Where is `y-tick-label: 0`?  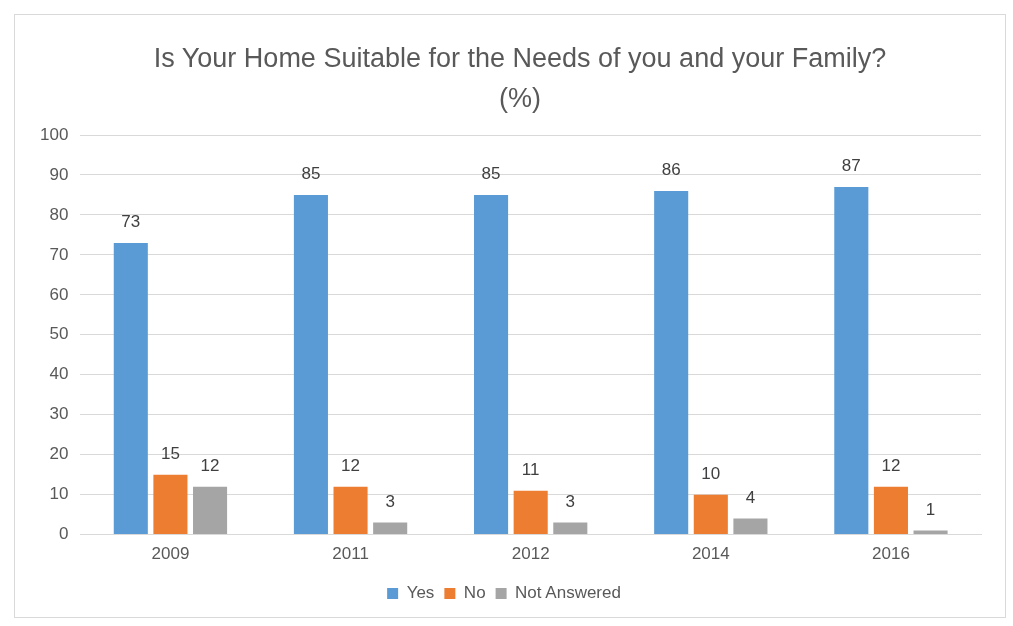 y-tick-label: 0 is located at coordinates (63, 534).